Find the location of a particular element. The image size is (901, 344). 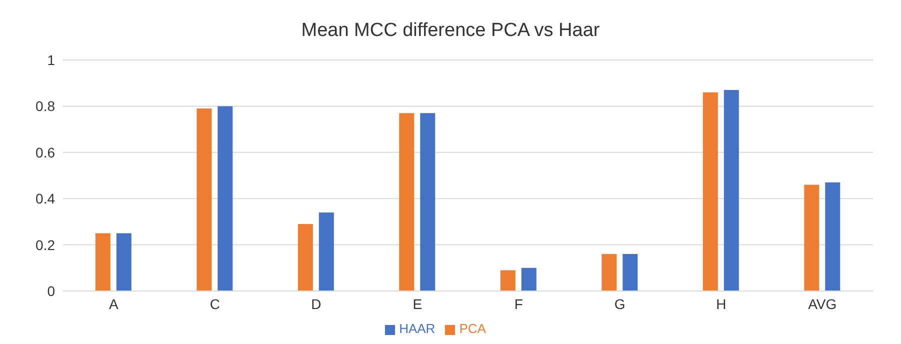

legend-label: HAAR is located at coordinates (417, 328).